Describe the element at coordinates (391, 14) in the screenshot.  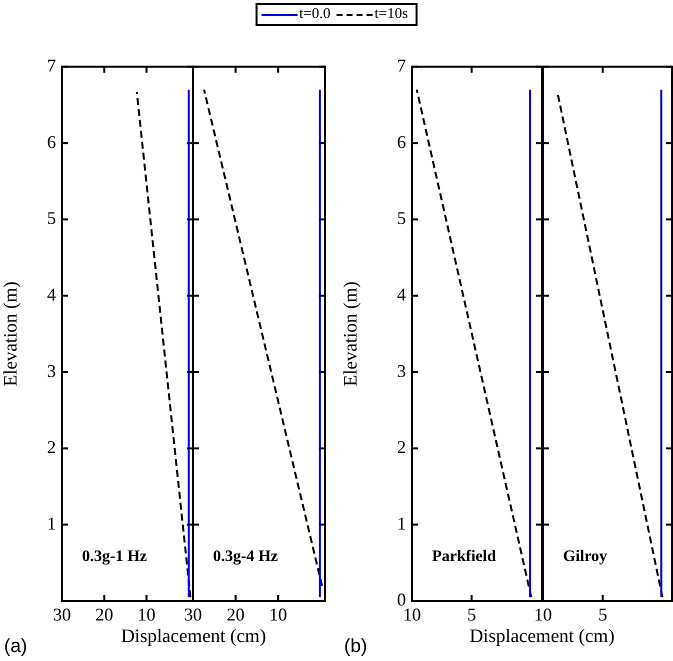
I see `legend-label: t=10s` at that location.